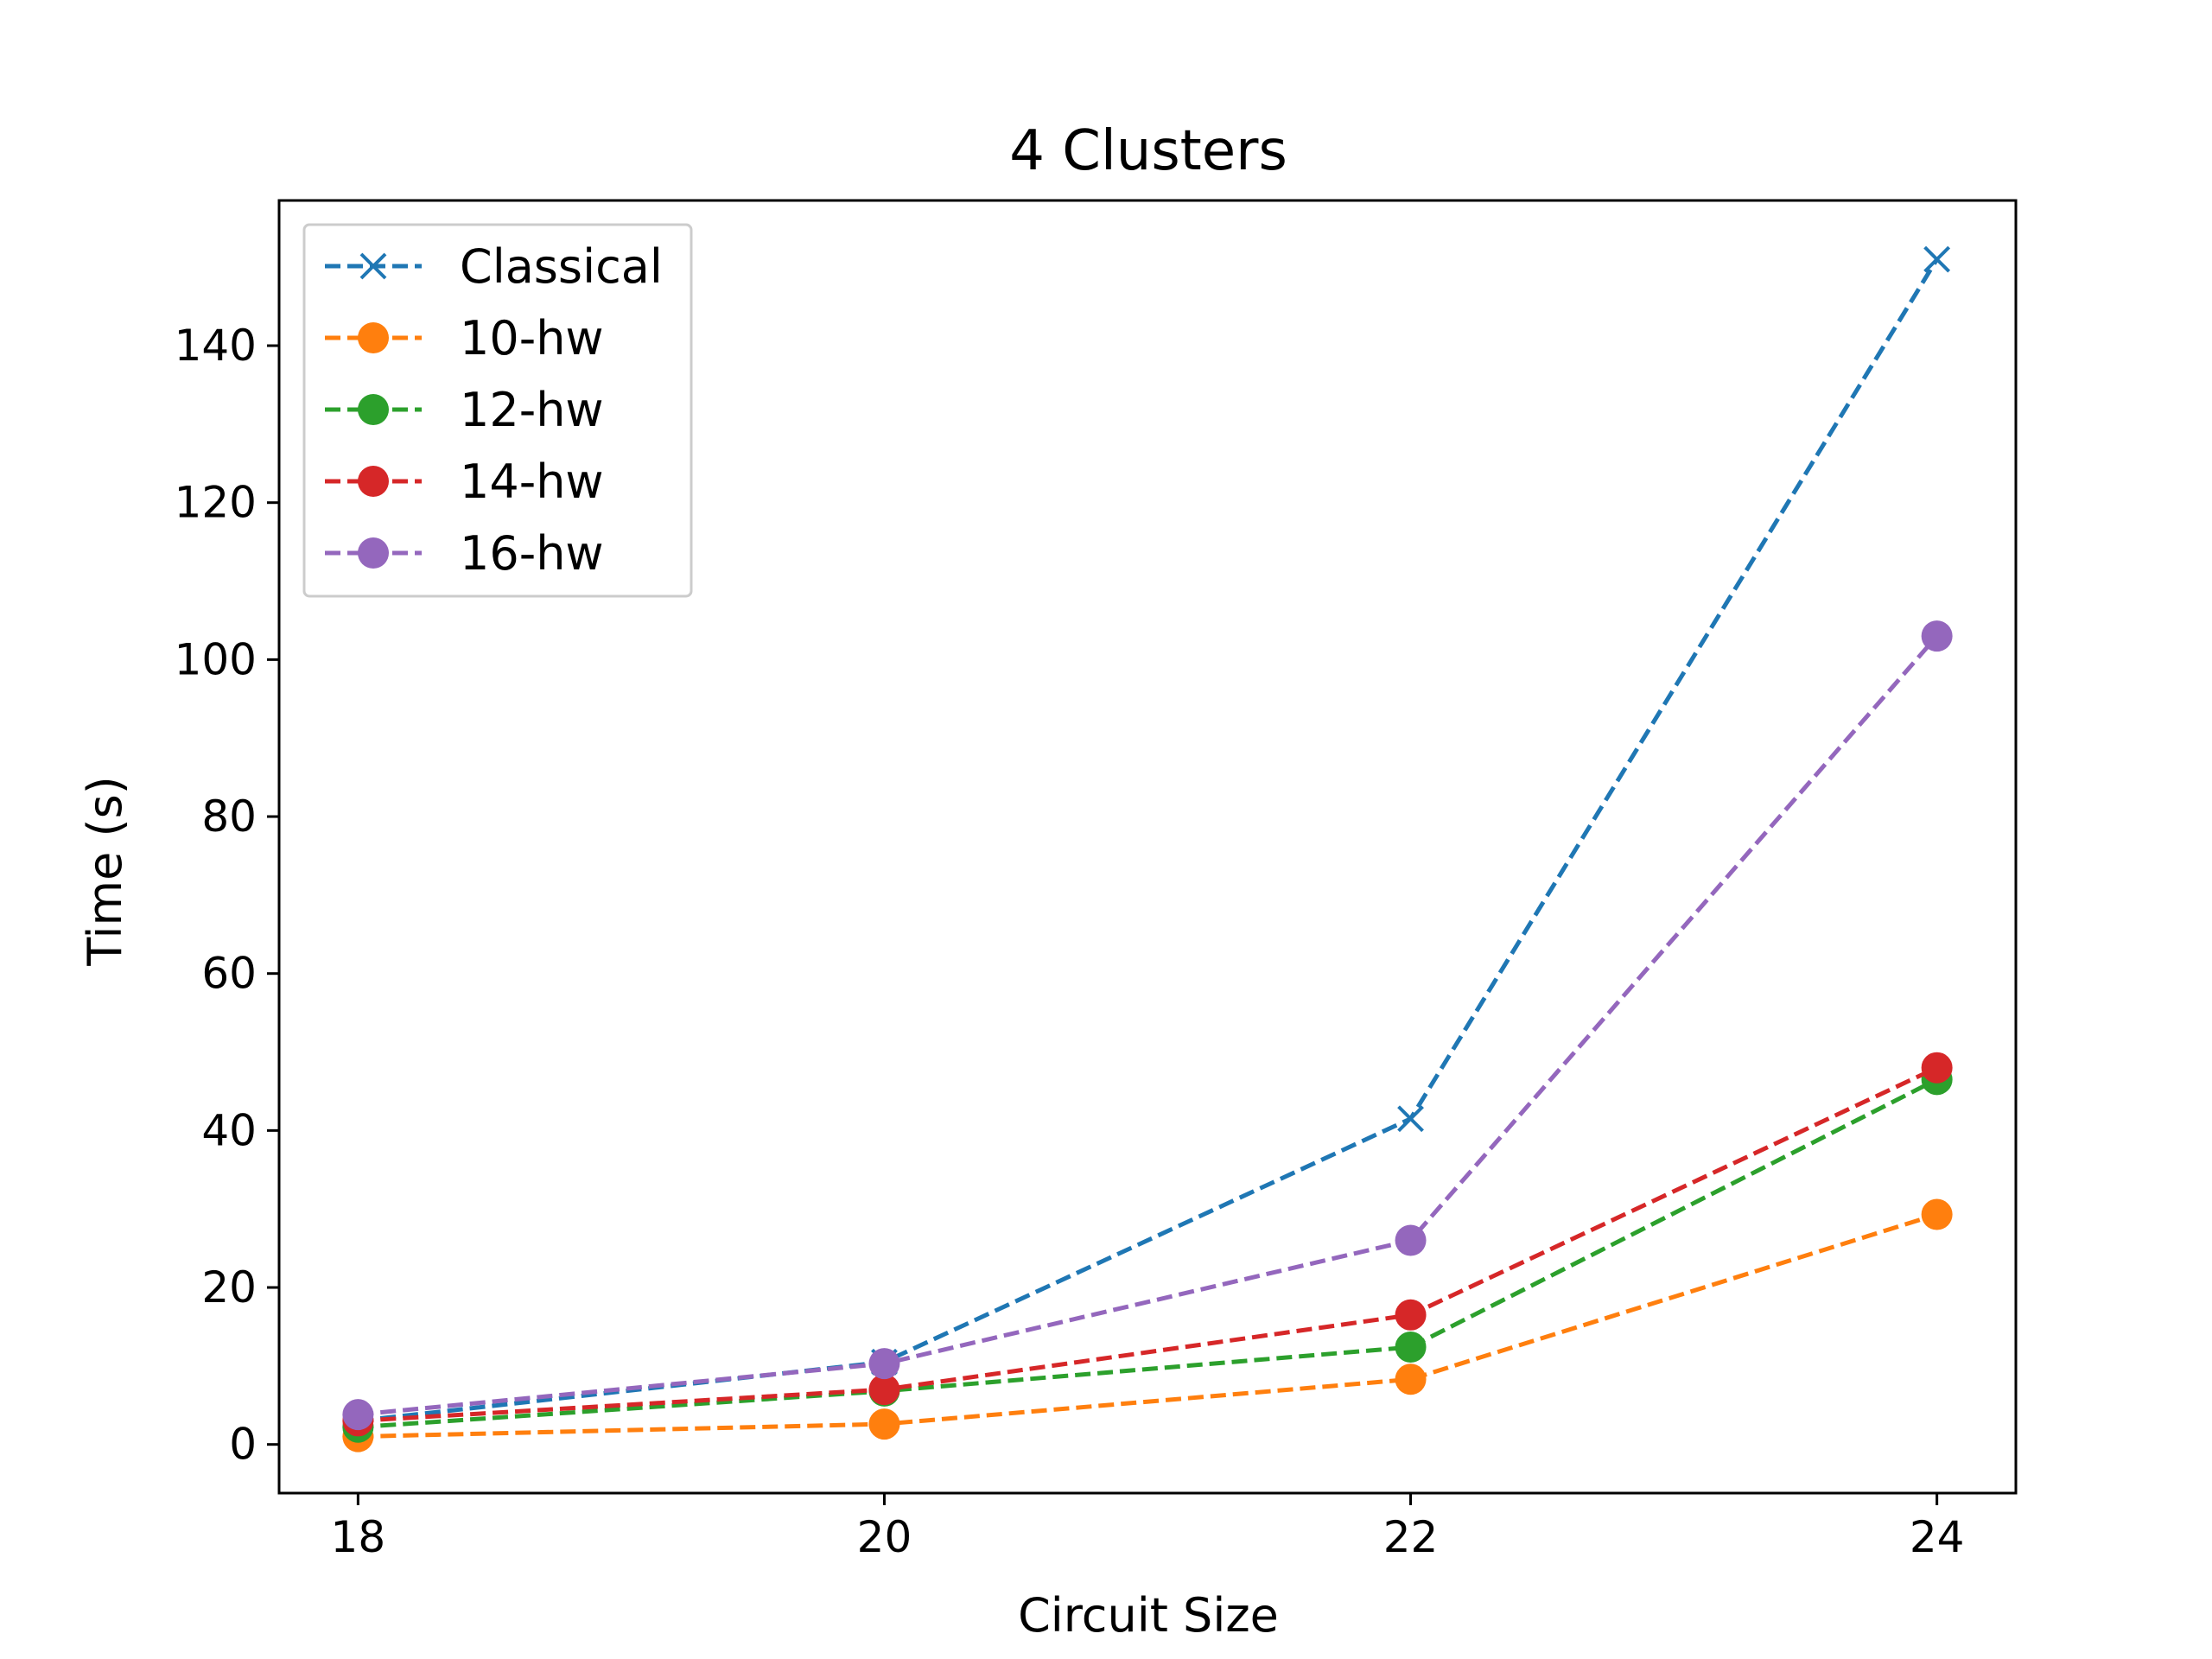  I want to click on legend-label: 10-hw, so click(532, 338).